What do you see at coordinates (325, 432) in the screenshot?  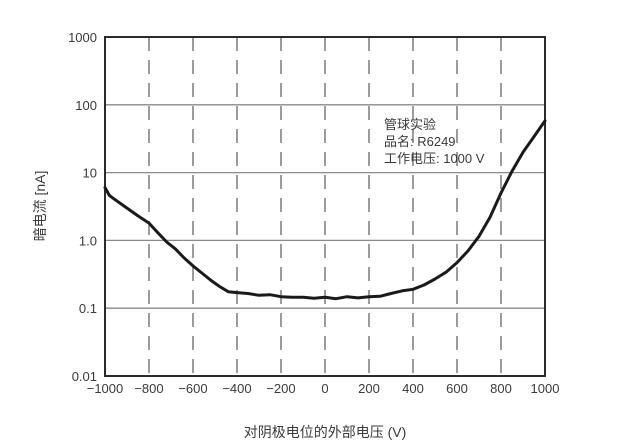 I see `x-axis-title: 对阴极电位的外部电压 (V)` at bounding box center [325, 432].